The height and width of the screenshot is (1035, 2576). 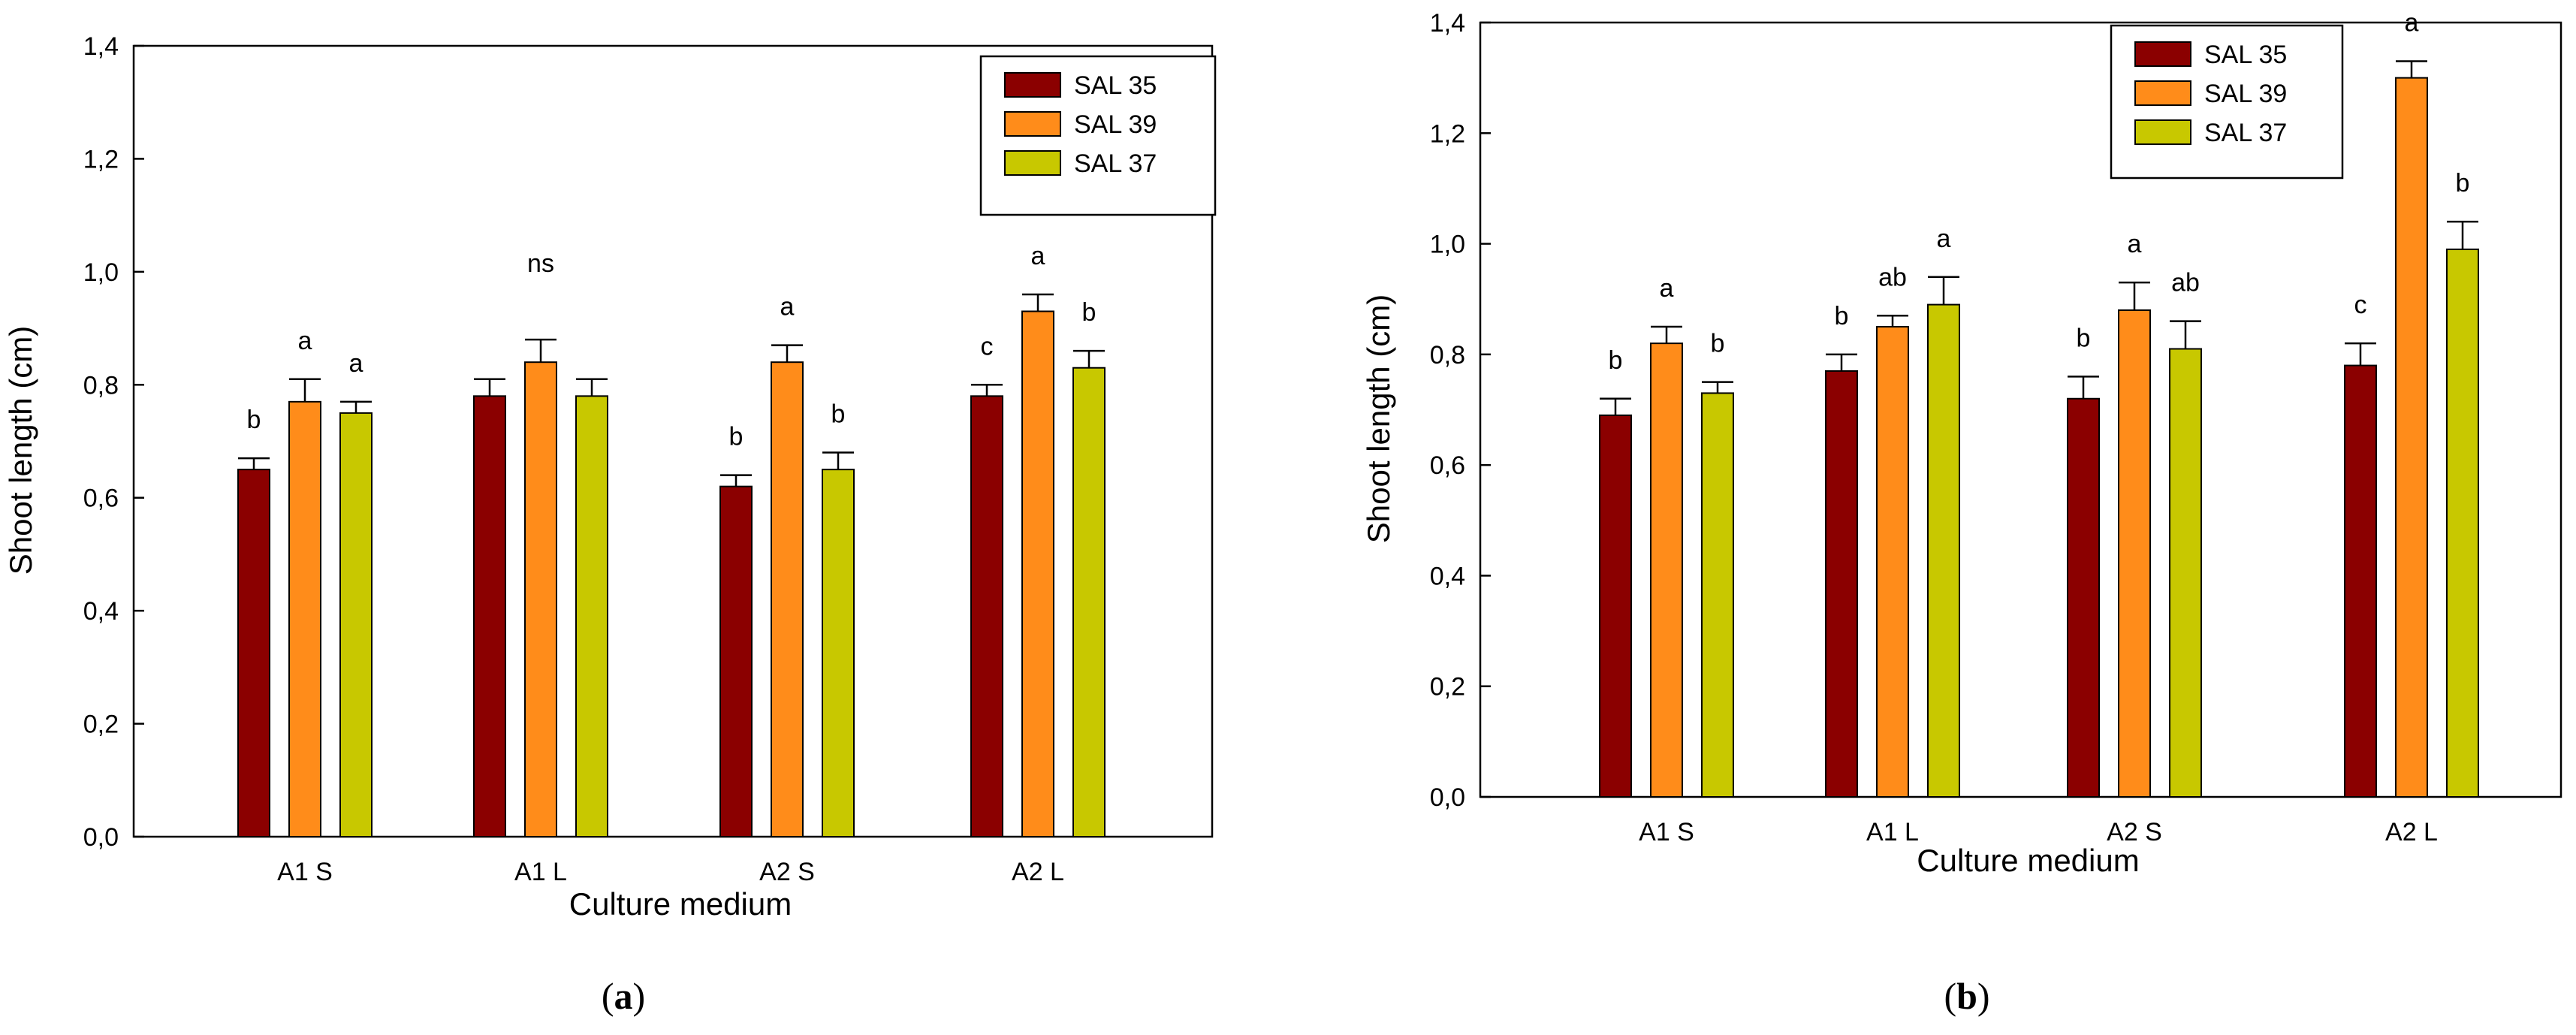 I want to click on panel-label-letter: b, so click(x=1966, y=996).